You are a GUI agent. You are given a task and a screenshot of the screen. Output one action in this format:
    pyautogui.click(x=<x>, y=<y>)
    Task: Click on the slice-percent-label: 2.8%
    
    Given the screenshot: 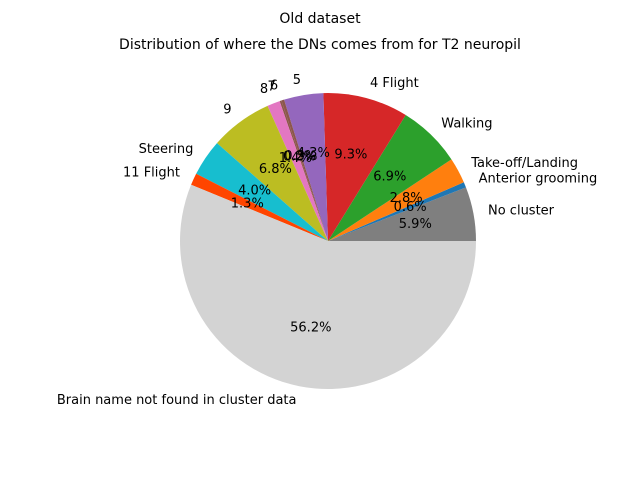 What is the action you would take?
    pyautogui.click(x=406, y=198)
    